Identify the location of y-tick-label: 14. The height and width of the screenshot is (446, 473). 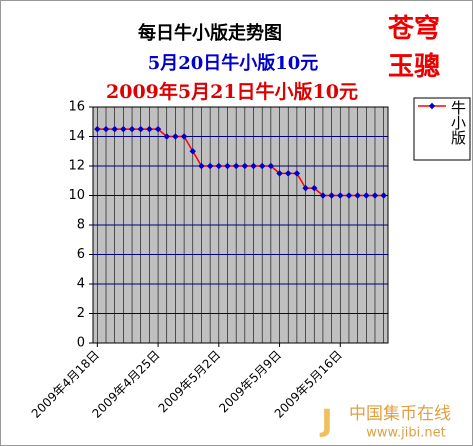
(76, 136).